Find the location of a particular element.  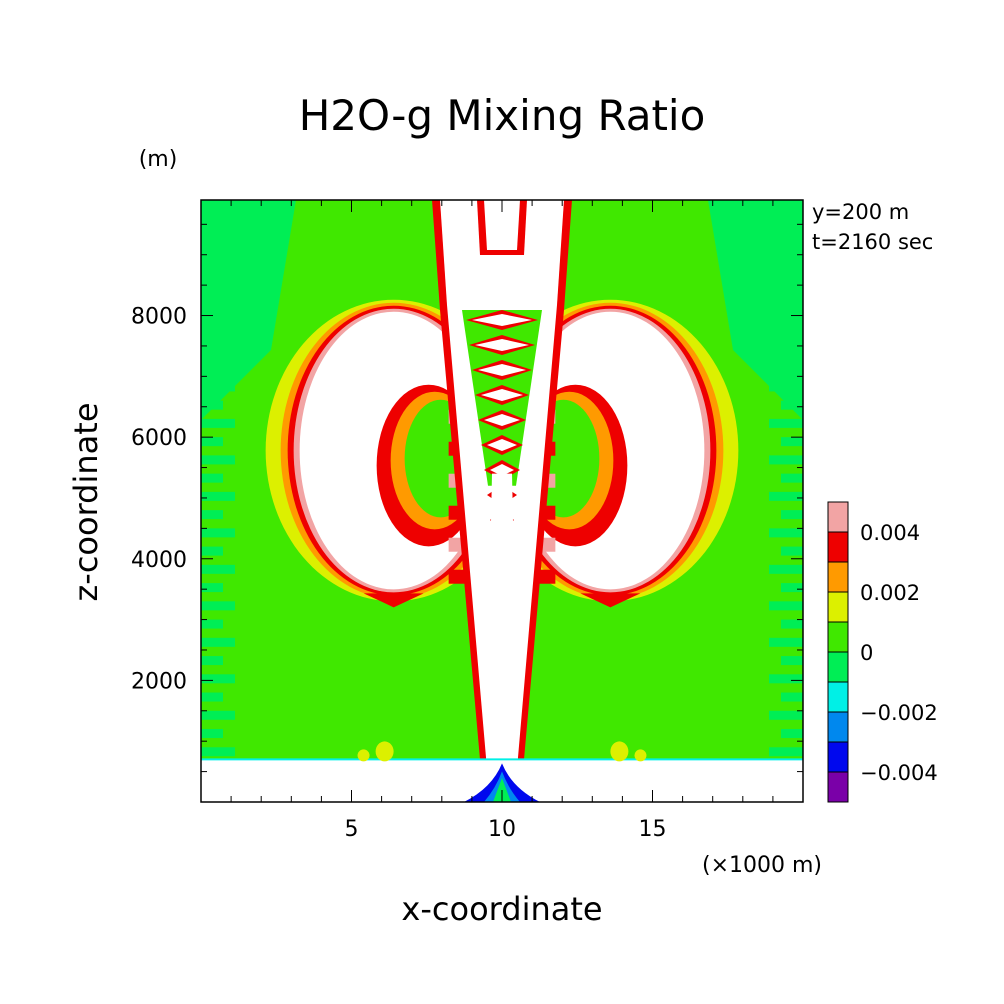

x-axis-unit: (×1000 m) is located at coordinates (762, 865).